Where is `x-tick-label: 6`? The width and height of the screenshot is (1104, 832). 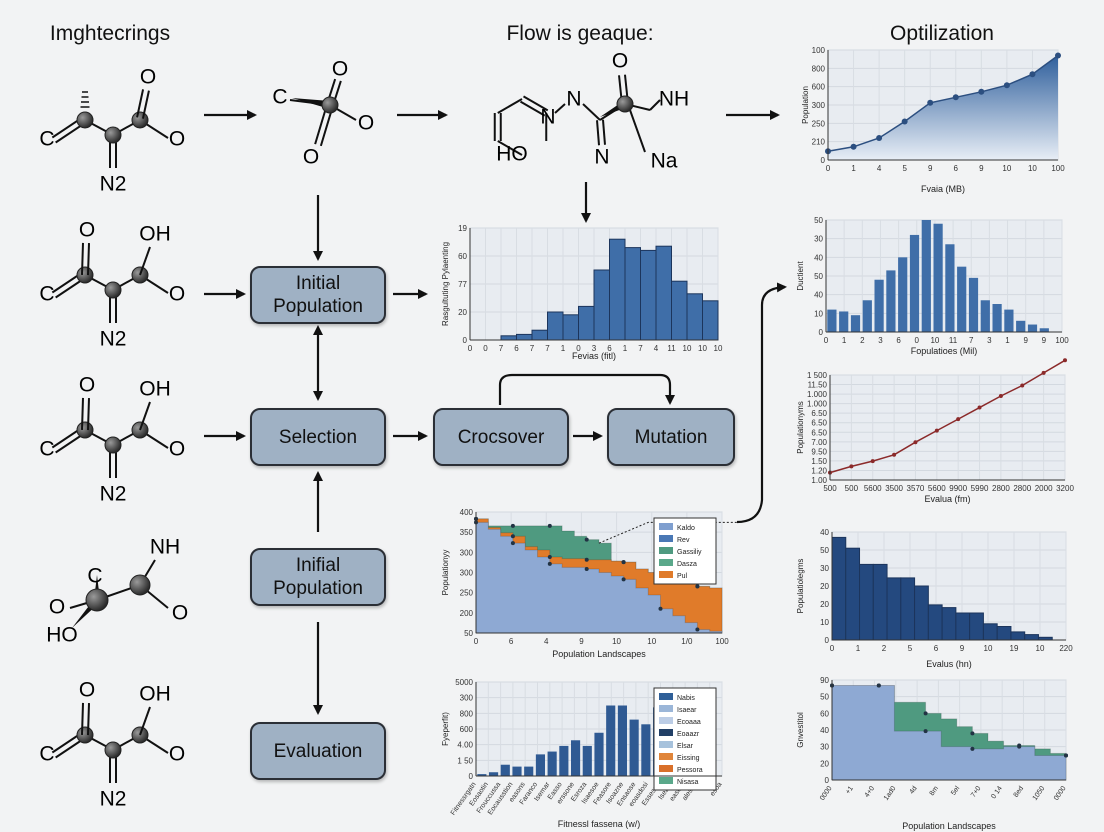 x-tick-label: 6 is located at coordinates (956, 168).